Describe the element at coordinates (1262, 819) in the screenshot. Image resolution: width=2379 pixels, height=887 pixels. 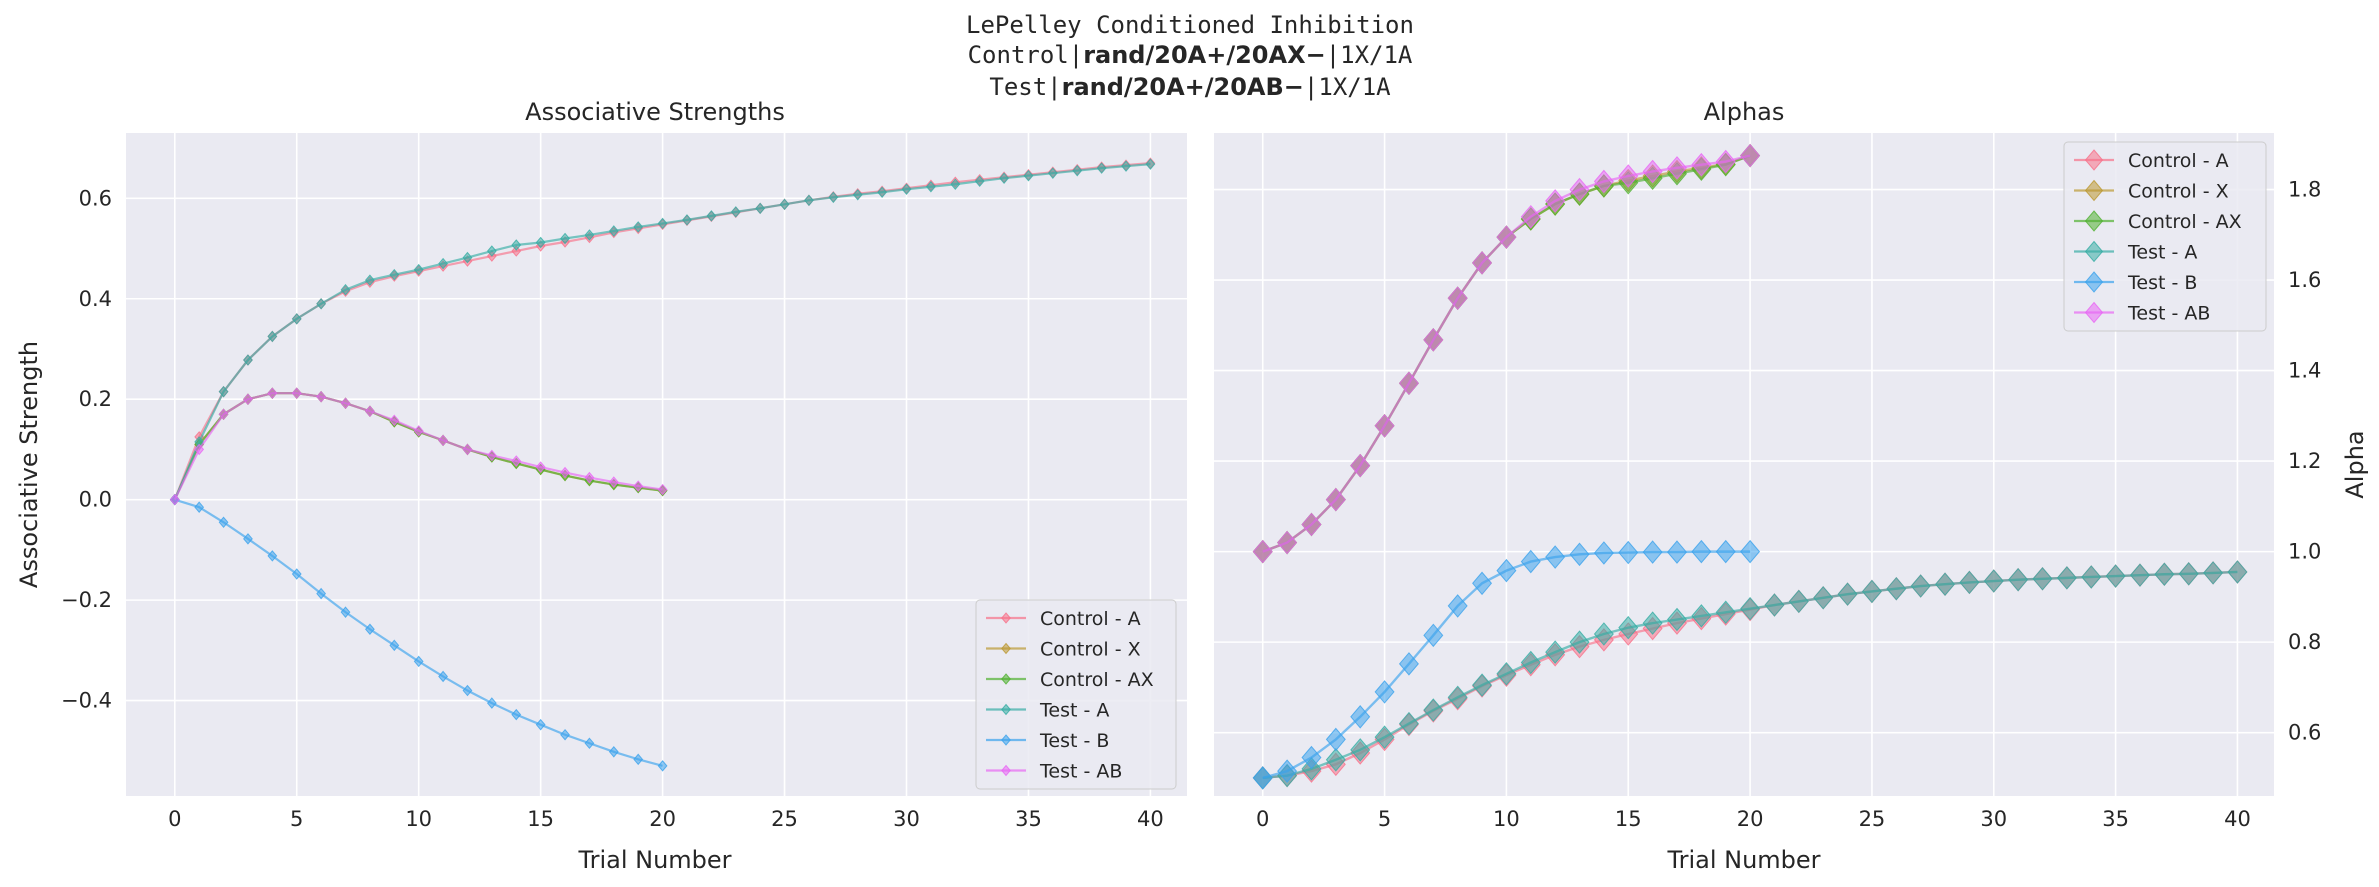
I see `x-tick-label: 0` at that location.